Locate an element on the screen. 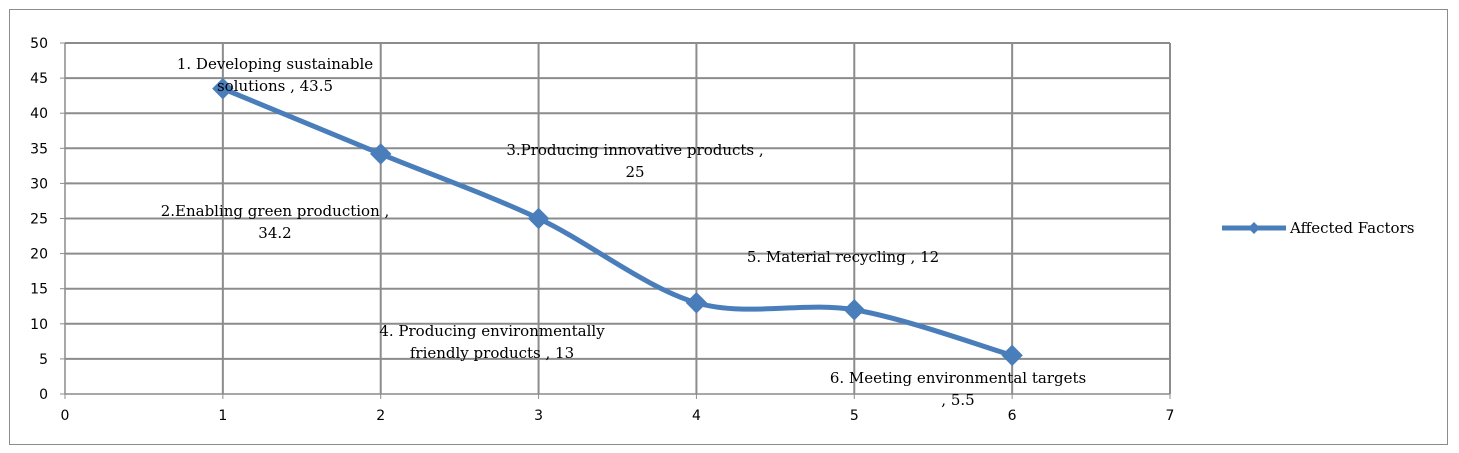 This screenshot has width=1459, height=453. y-tick-label: 5 is located at coordinates (43, 360).